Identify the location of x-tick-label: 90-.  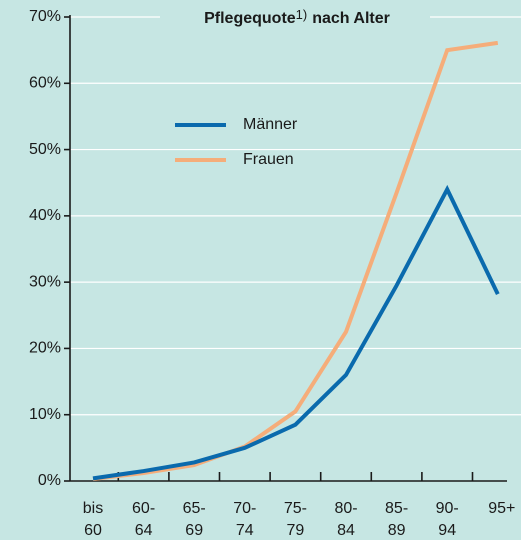
(447, 508).